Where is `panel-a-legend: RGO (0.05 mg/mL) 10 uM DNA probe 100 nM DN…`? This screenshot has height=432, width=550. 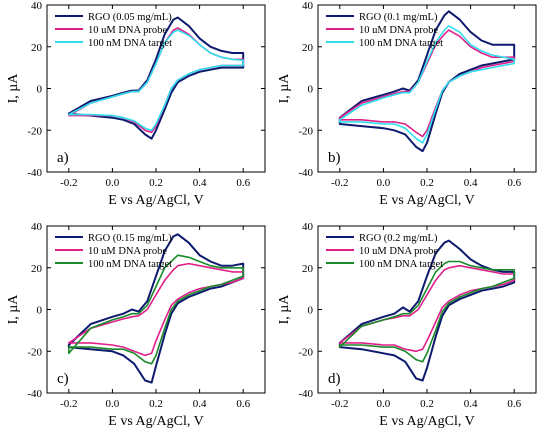
panel-a-legend: RGO (0.05 mg/mL) 10 uM DNA probe 100 nM DN… is located at coordinates (113, 30).